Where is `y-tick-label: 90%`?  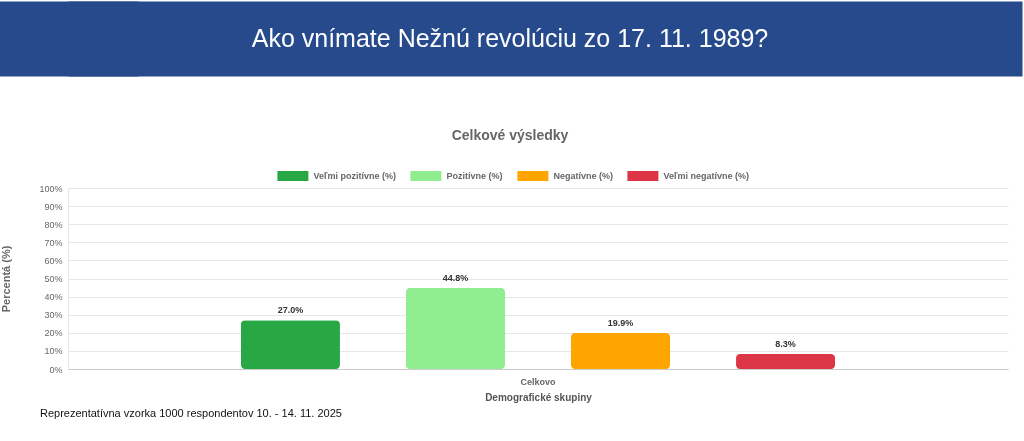
y-tick-label: 90% is located at coordinates (53, 206).